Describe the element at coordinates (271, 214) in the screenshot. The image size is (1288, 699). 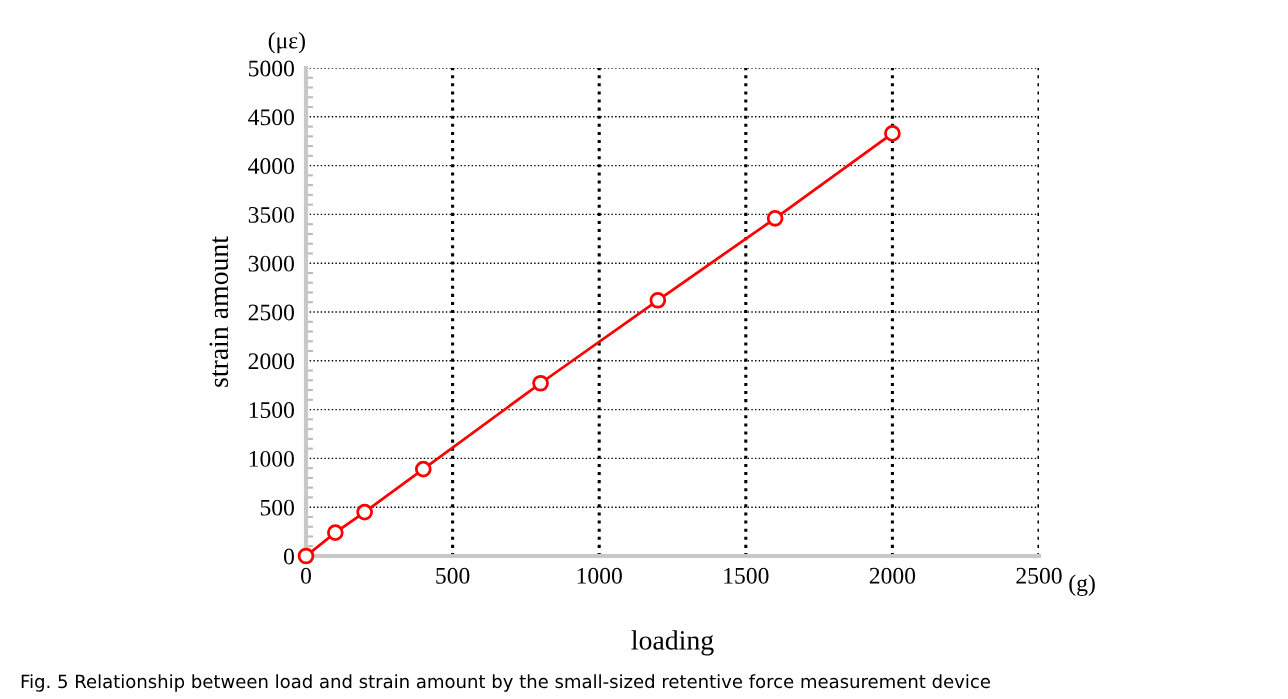
I see `y-tick-label: 3500` at that location.